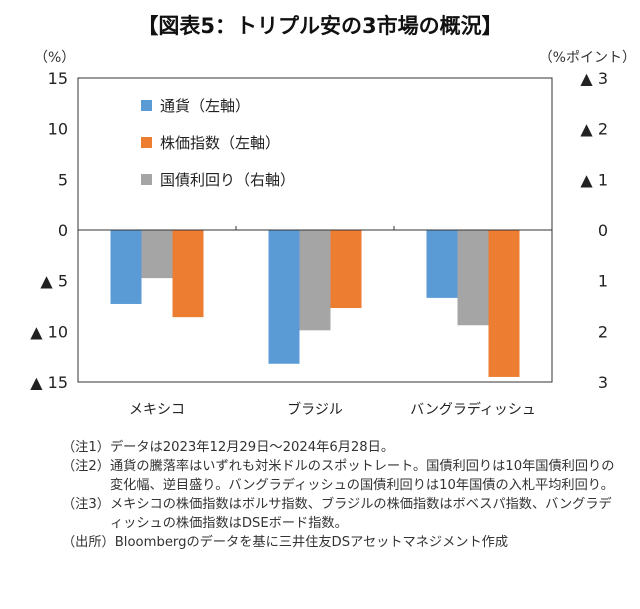  I want to click on right-tick-label: ▲ 1, so click(594, 179).